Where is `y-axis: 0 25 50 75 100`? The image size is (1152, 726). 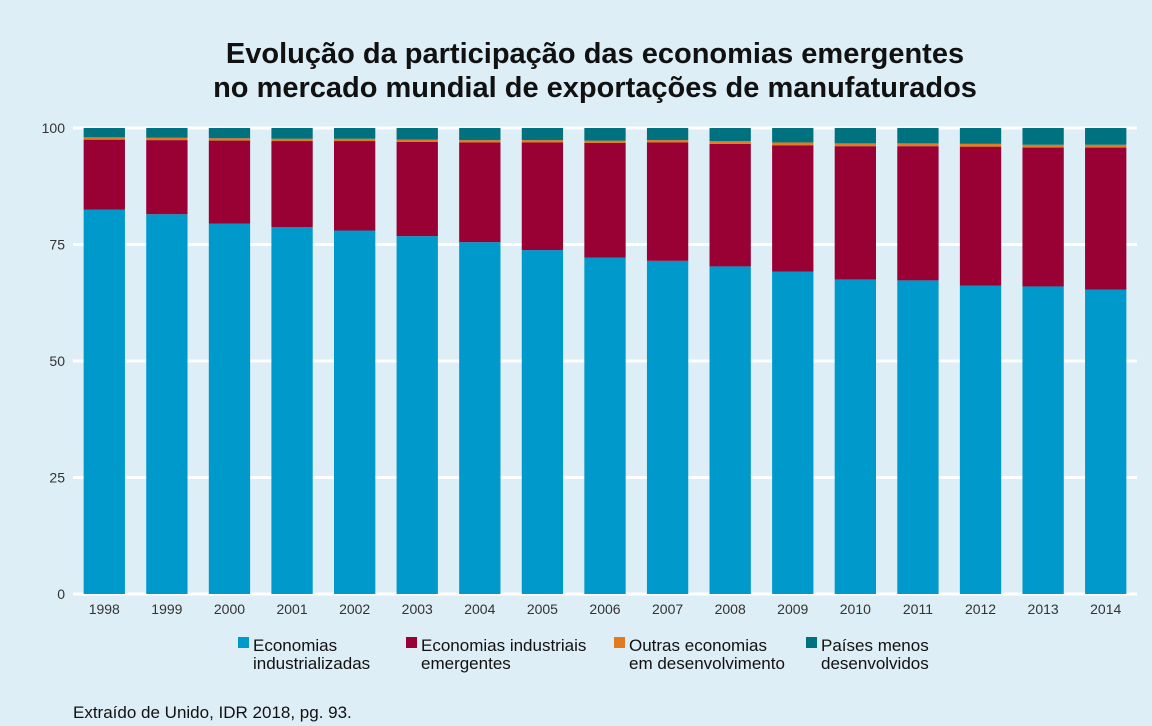 y-axis: 0 25 50 75 100 is located at coordinates (54, 361).